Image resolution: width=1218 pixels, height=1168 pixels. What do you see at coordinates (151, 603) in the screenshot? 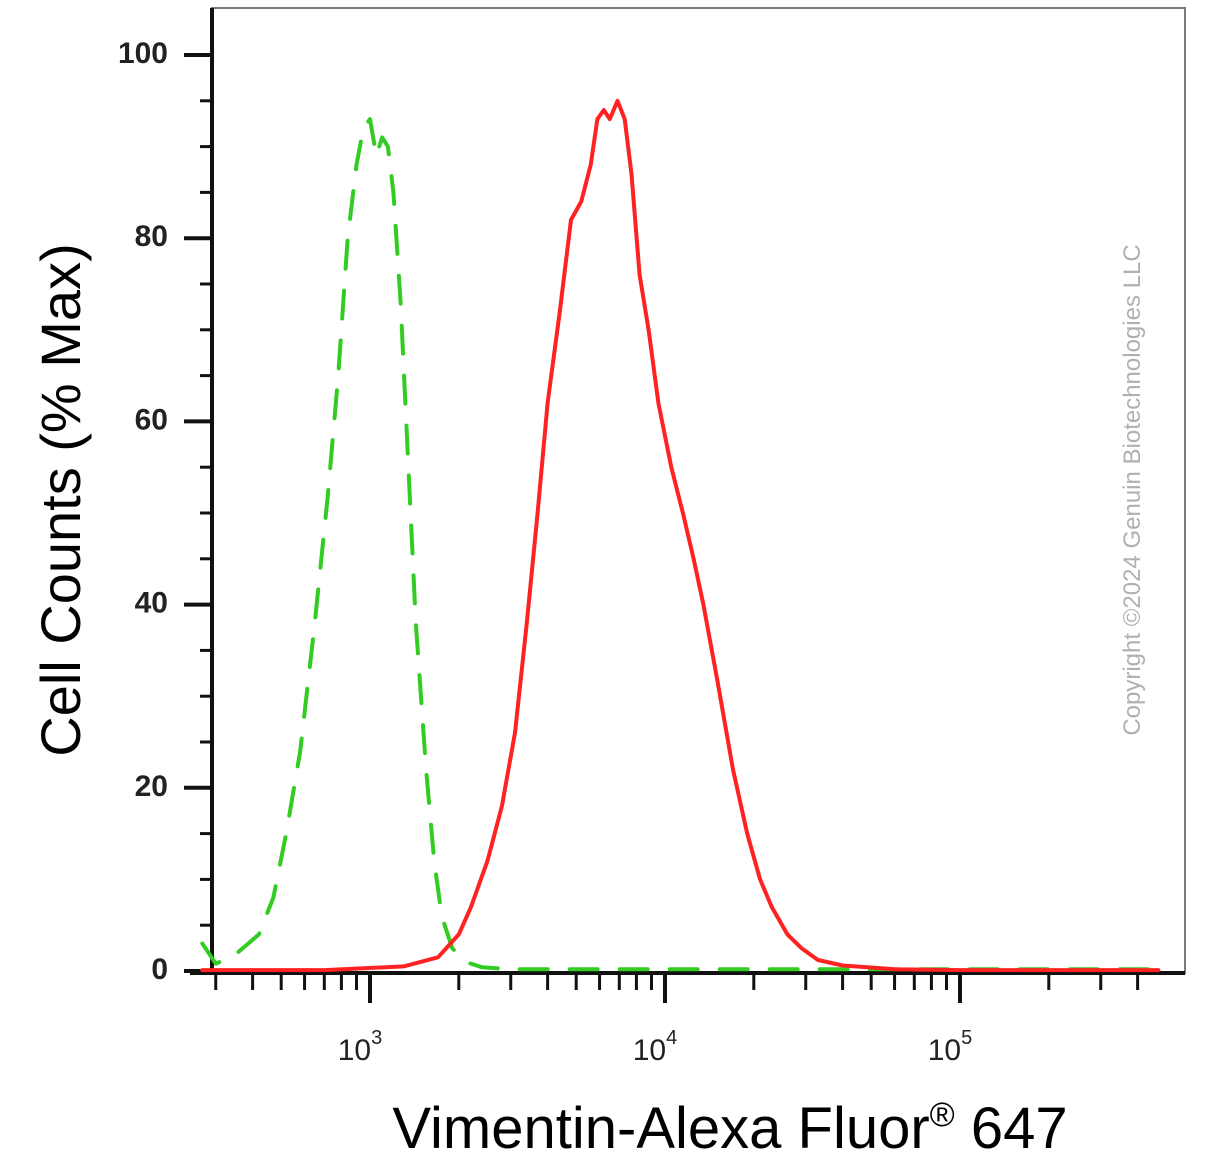
I see `y-tick-label: 40` at bounding box center [151, 603].